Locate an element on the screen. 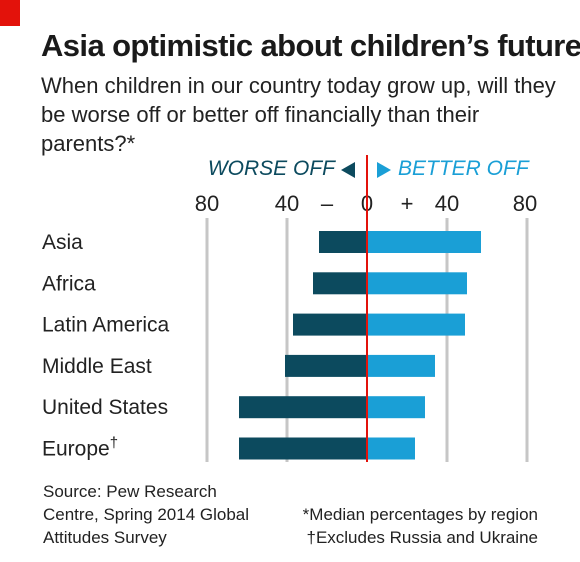  legend-worse-off: WORSE OFF is located at coordinates (272, 168).